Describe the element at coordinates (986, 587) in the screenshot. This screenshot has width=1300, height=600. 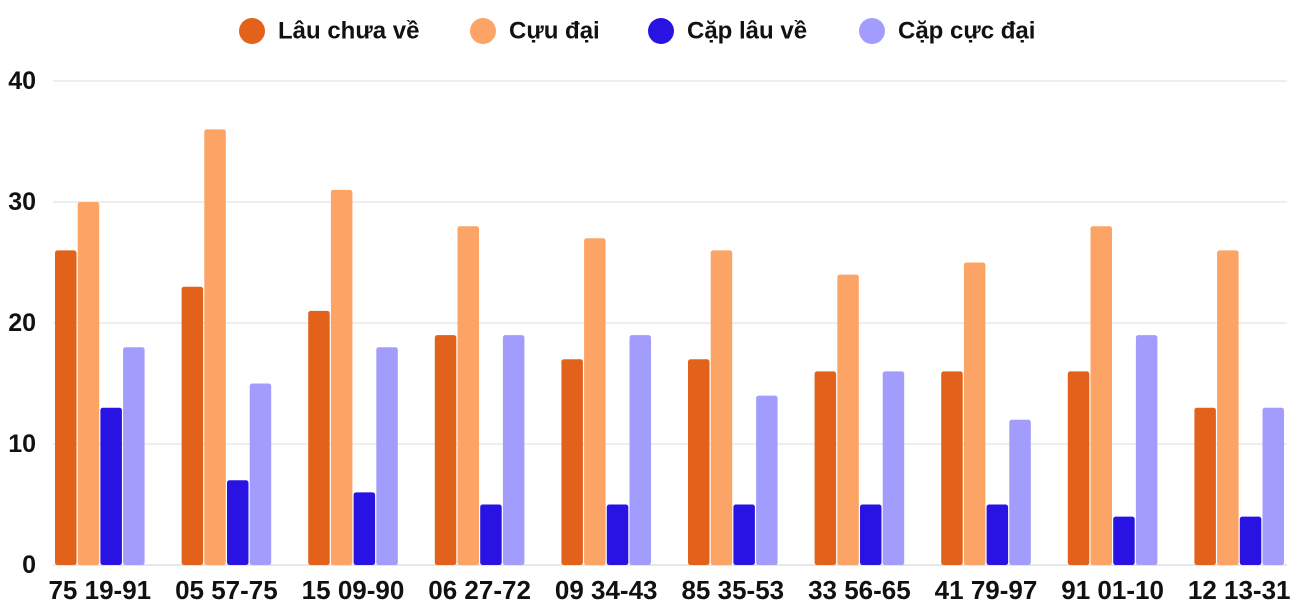
I see `x-tick-label-8: 41 79-97` at that location.